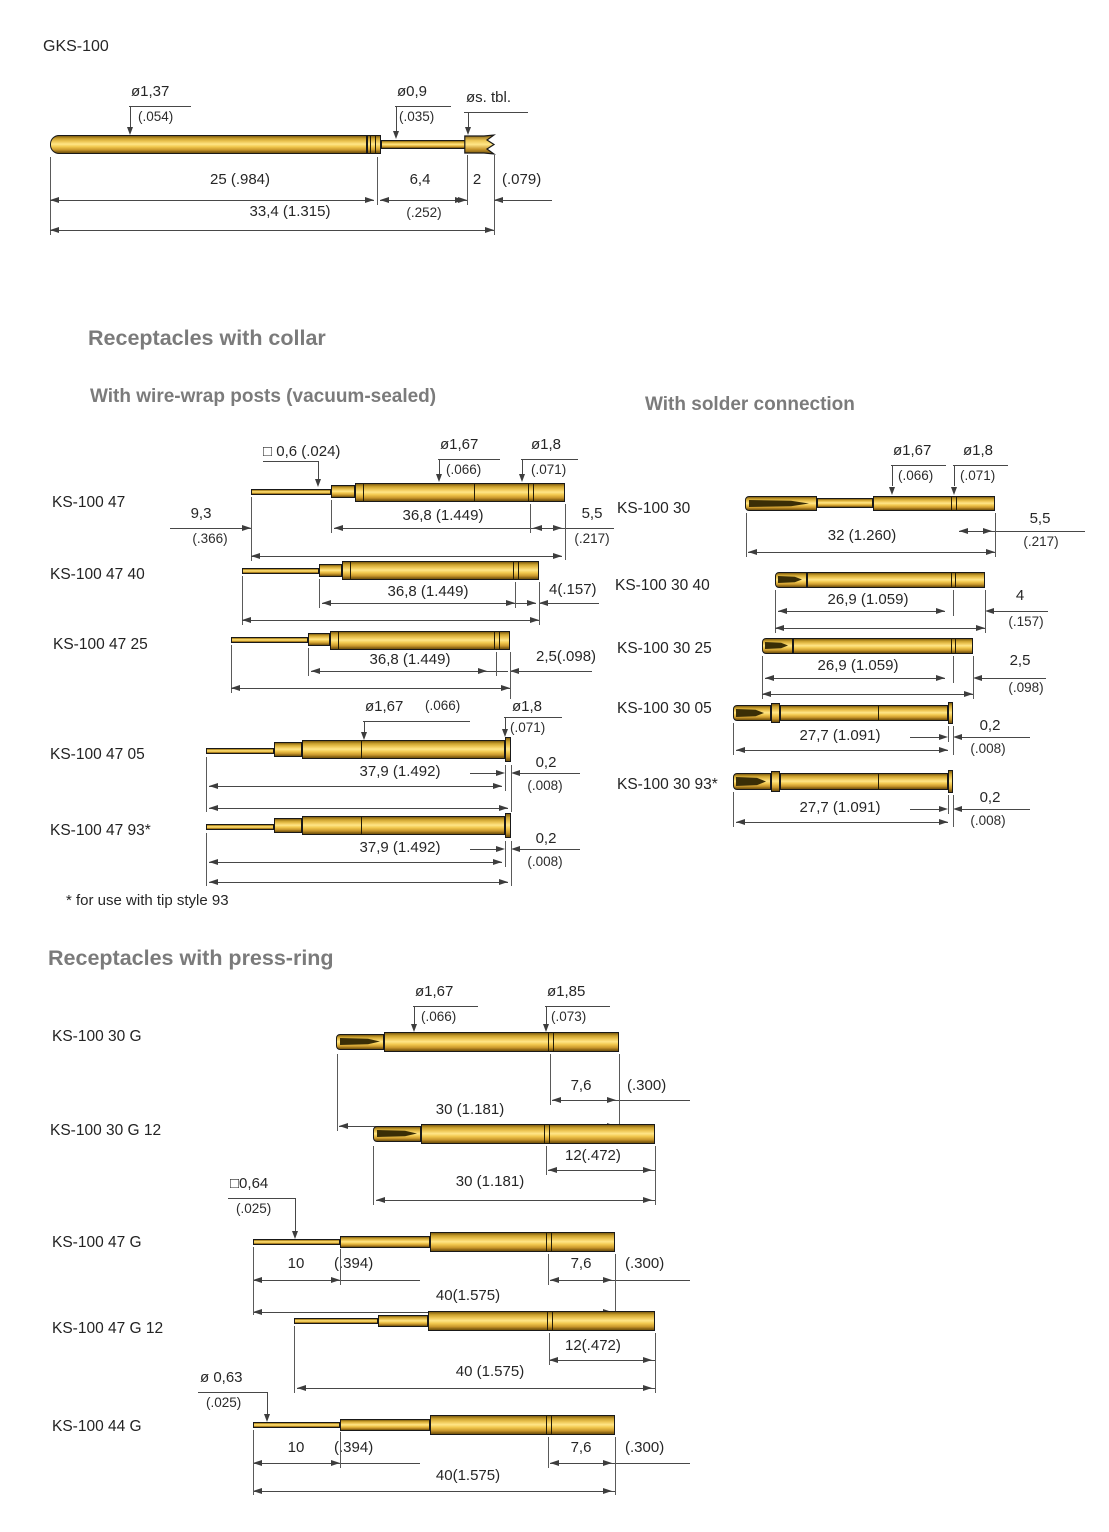 The width and height of the screenshot is (1109, 1532). Describe the element at coordinates (1020, 660) in the screenshot. I see `dim-label: 2,5` at that location.